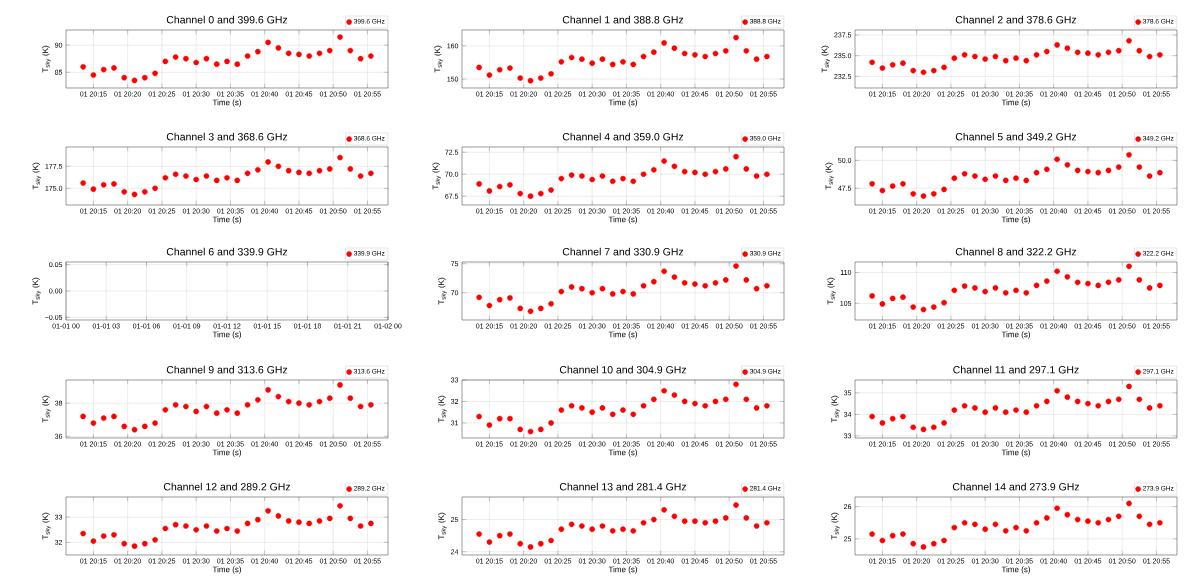  What do you see at coordinates (227, 19) in the screenshot?
I see `chart-title: Channel 0 and 399.6 GHz` at bounding box center [227, 19].